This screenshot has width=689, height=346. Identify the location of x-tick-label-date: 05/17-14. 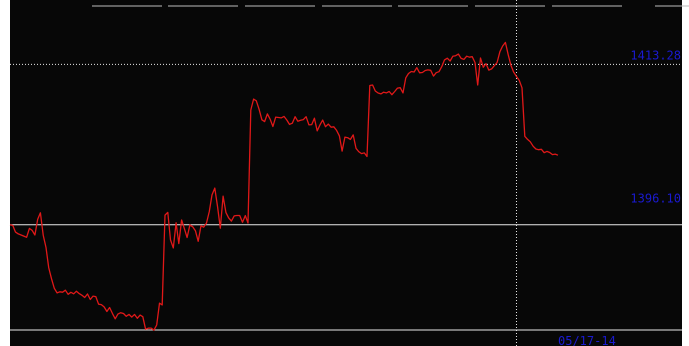
(587, 340).